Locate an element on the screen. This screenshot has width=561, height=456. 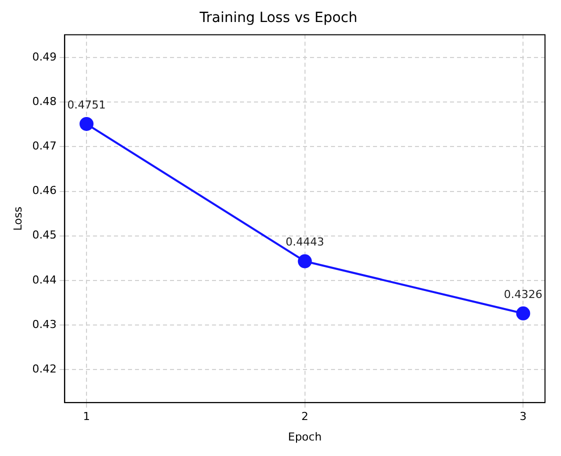
y-tick-label: 0.48 is located at coordinates (44, 101).